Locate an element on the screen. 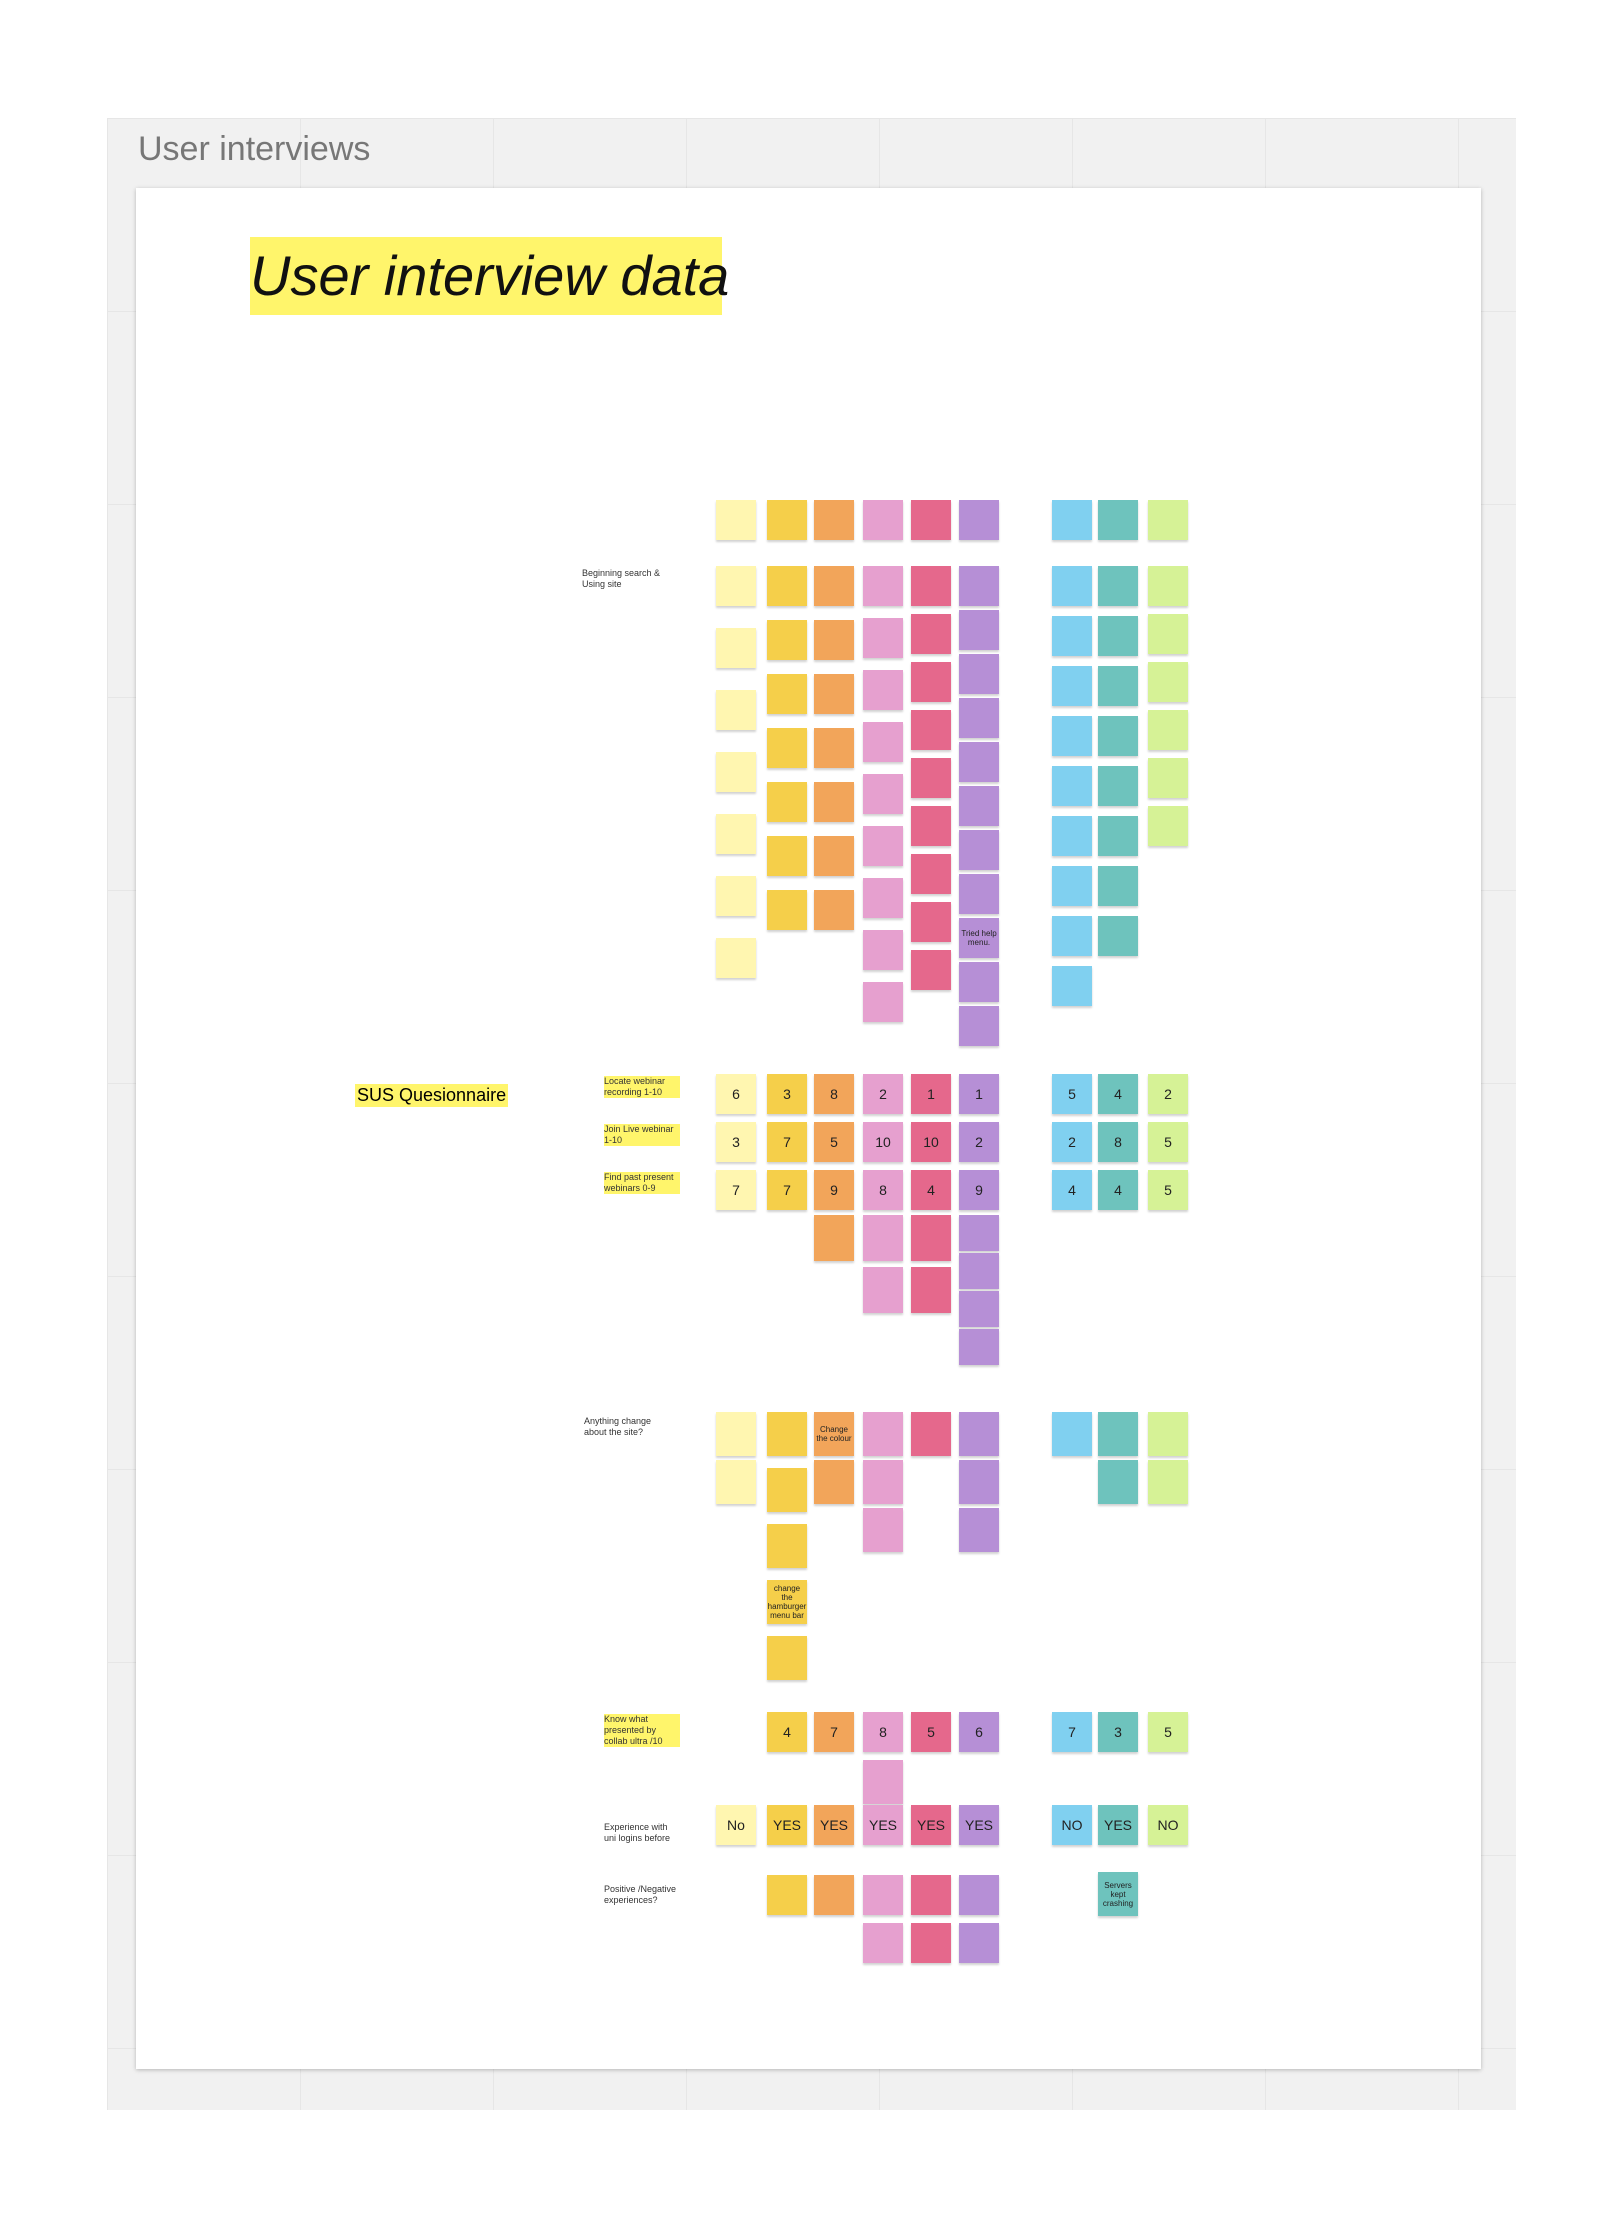  sticky-note: 9 is located at coordinates (834, 1190).